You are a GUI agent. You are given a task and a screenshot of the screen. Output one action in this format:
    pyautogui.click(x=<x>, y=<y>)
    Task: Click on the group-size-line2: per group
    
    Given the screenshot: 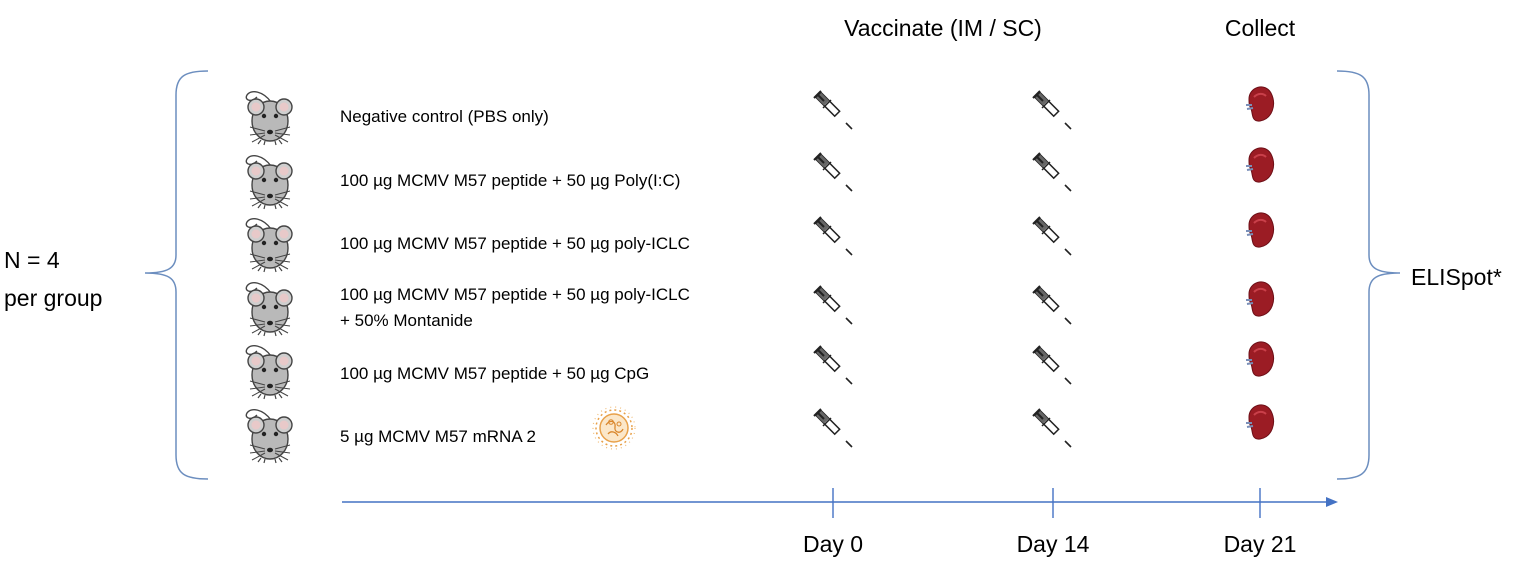 What is the action you would take?
    pyautogui.click(x=53, y=298)
    